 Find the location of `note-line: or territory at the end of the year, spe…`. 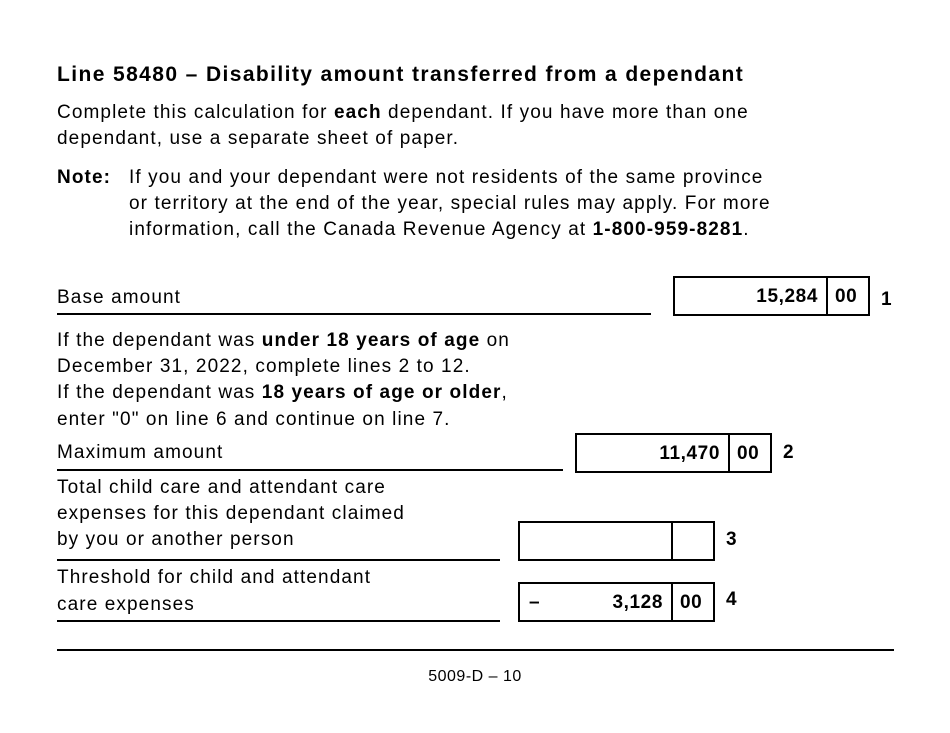

note-line: or territory at the end of the year, spe… is located at coordinates (450, 203).